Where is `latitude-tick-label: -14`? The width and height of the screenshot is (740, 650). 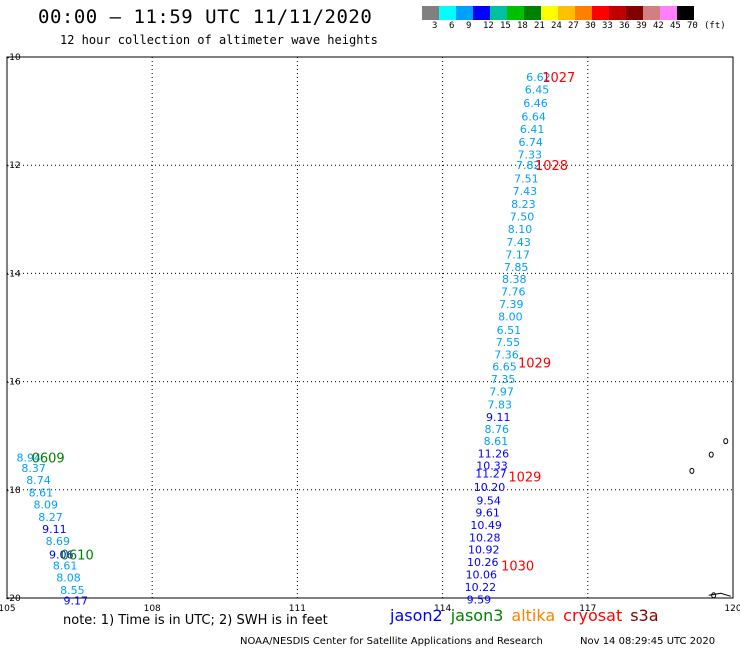 latitude-tick-label: -14 is located at coordinates (13, 274).